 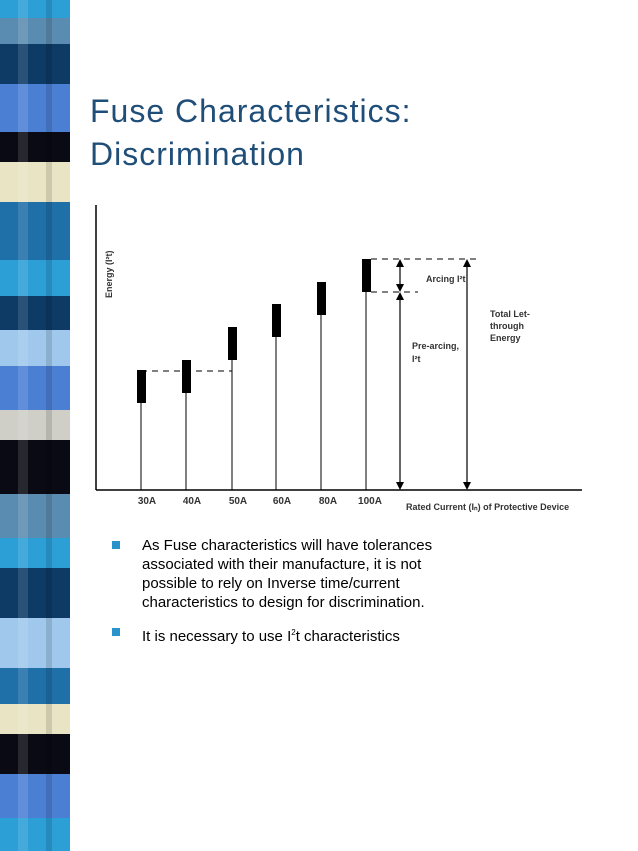 I want to click on prearcing-arrow-head-up, so click(x=400, y=296).